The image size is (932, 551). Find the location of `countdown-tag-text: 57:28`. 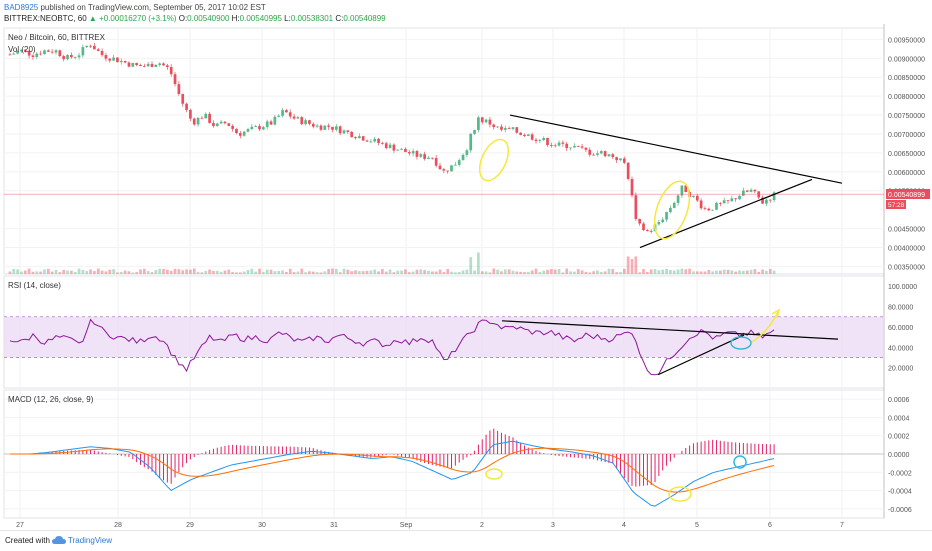

countdown-tag-text: 57:28 is located at coordinates (896, 205).